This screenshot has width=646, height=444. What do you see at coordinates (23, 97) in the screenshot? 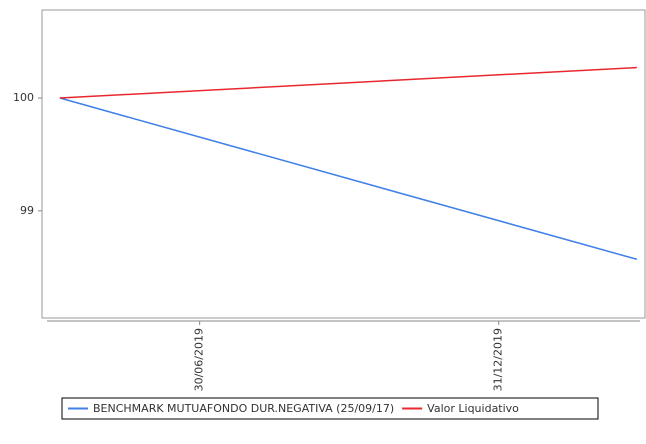
I see `y-tick-label: 100` at bounding box center [23, 97].